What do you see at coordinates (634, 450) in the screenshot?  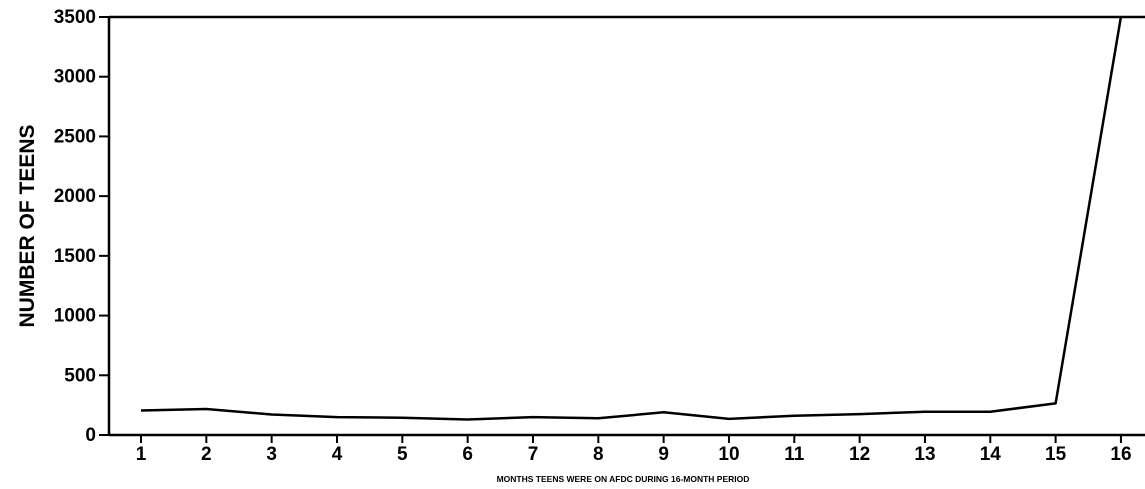 I see `x-axis-ticks: 1 2 3 4 5 6 7 8 9 10 11 12 13 14 15 16` at bounding box center [634, 450].